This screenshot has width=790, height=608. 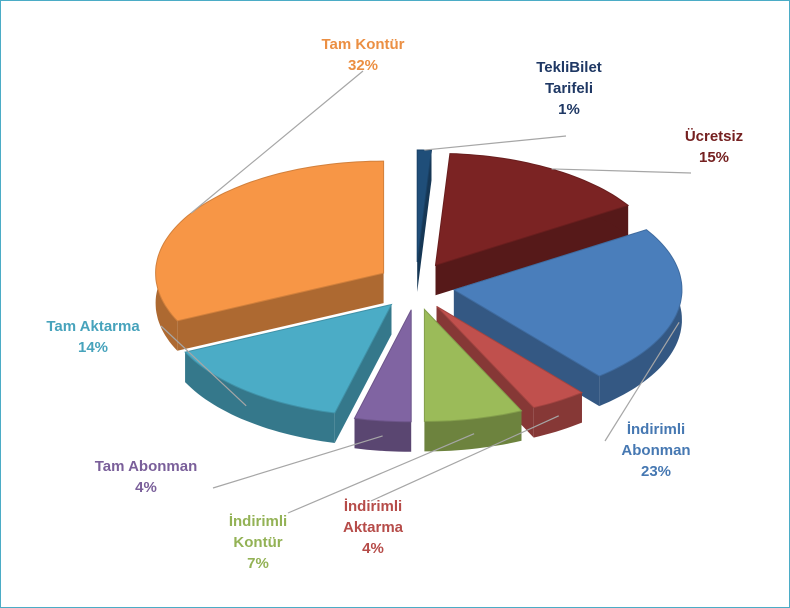 What do you see at coordinates (373, 517) in the screenshot?
I see `label-name: İndirimli Aktarma` at bounding box center [373, 517].